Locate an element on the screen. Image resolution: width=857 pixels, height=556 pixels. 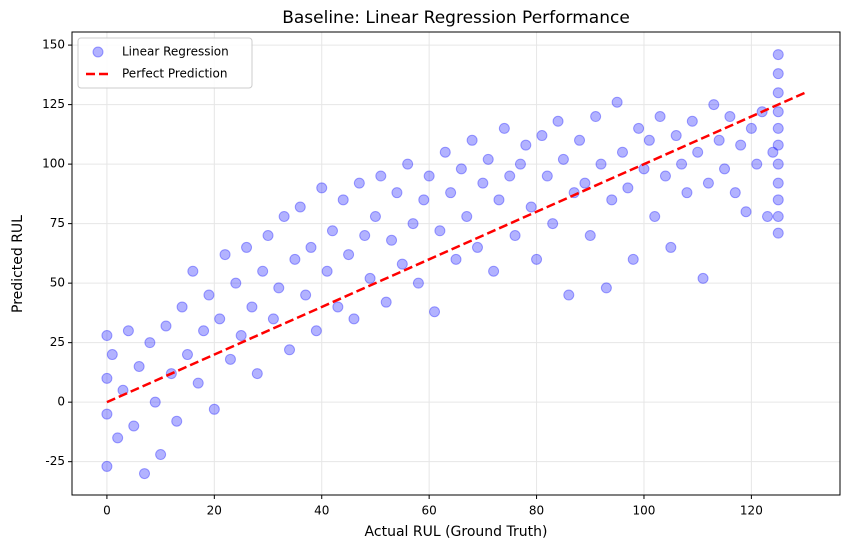
legend-box is located at coordinates (165, 63).